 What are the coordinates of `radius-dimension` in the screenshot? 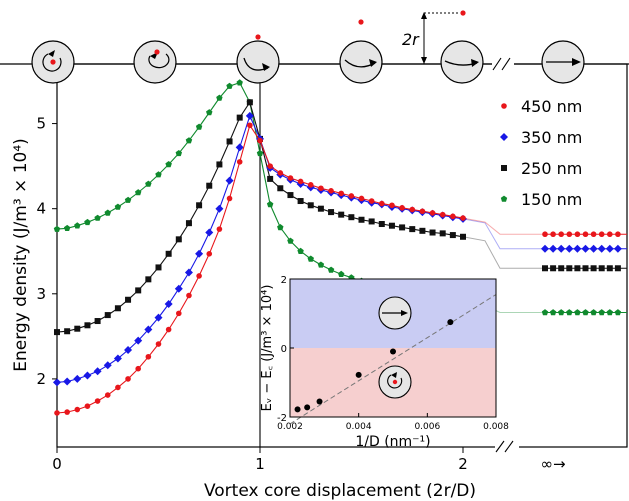 It's located at (440, 38).